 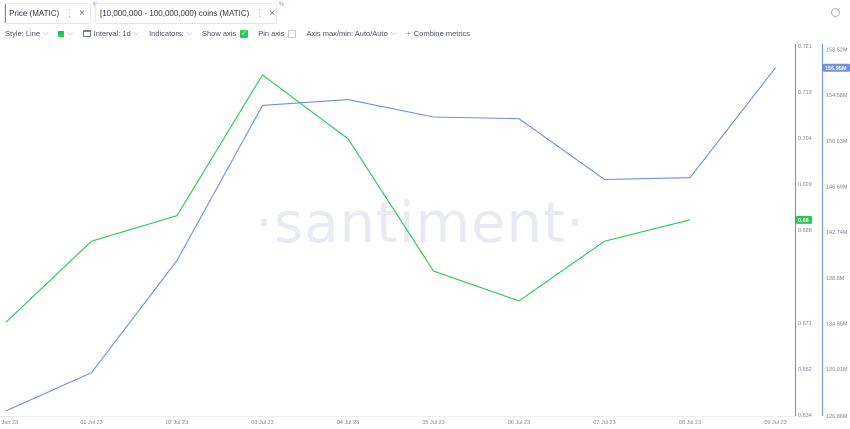 What do you see at coordinates (348, 423) in the screenshot?
I see `x-tick-label: 04 Jul 23` at bounding box center [348, 423].